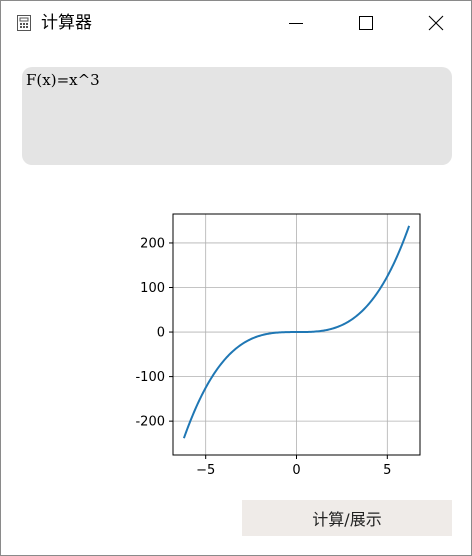 This screenshot has height=556, width=472. What do you see at coordinates (161, 333) in the screenshot?
I see `y-tick-label: 0` at bounding box center [161, 333].